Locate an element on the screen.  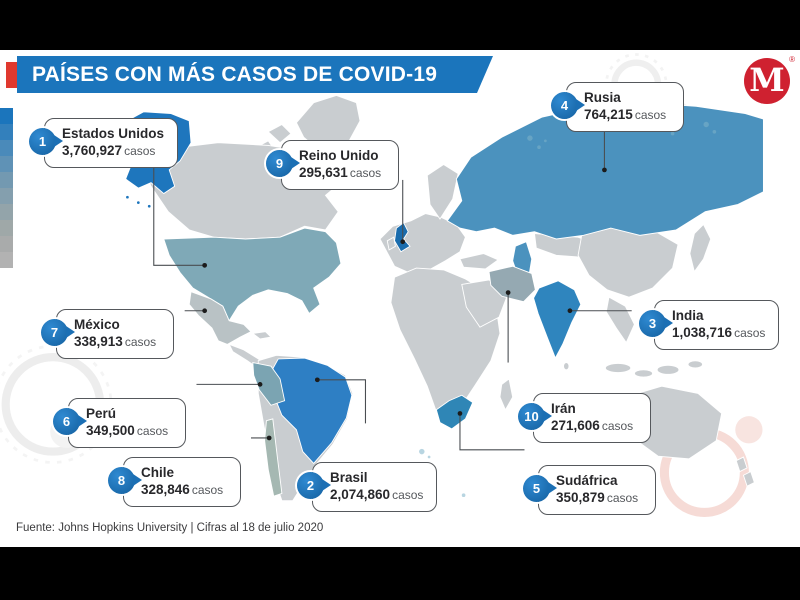
country-india is located at coordinates (557, 320).